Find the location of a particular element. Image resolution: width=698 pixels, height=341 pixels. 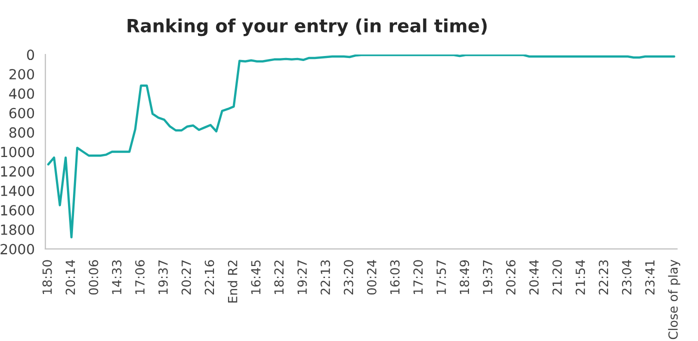

y-tick-label: 2000 is located at coordinates (17, 249).